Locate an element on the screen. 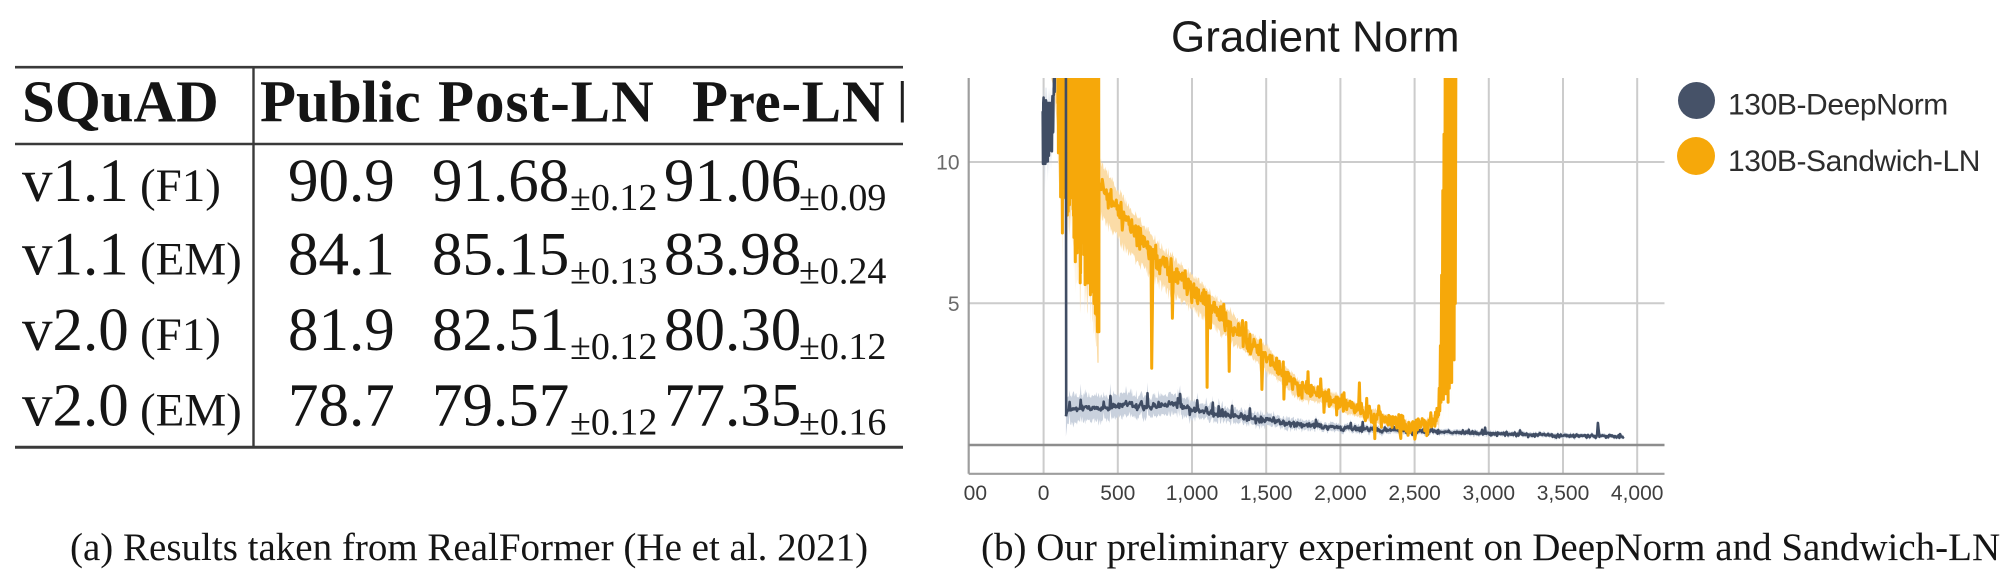 The width and height of the screenshot is (2011, 586). svg-text: 00 is located at coordinates (975, 493).